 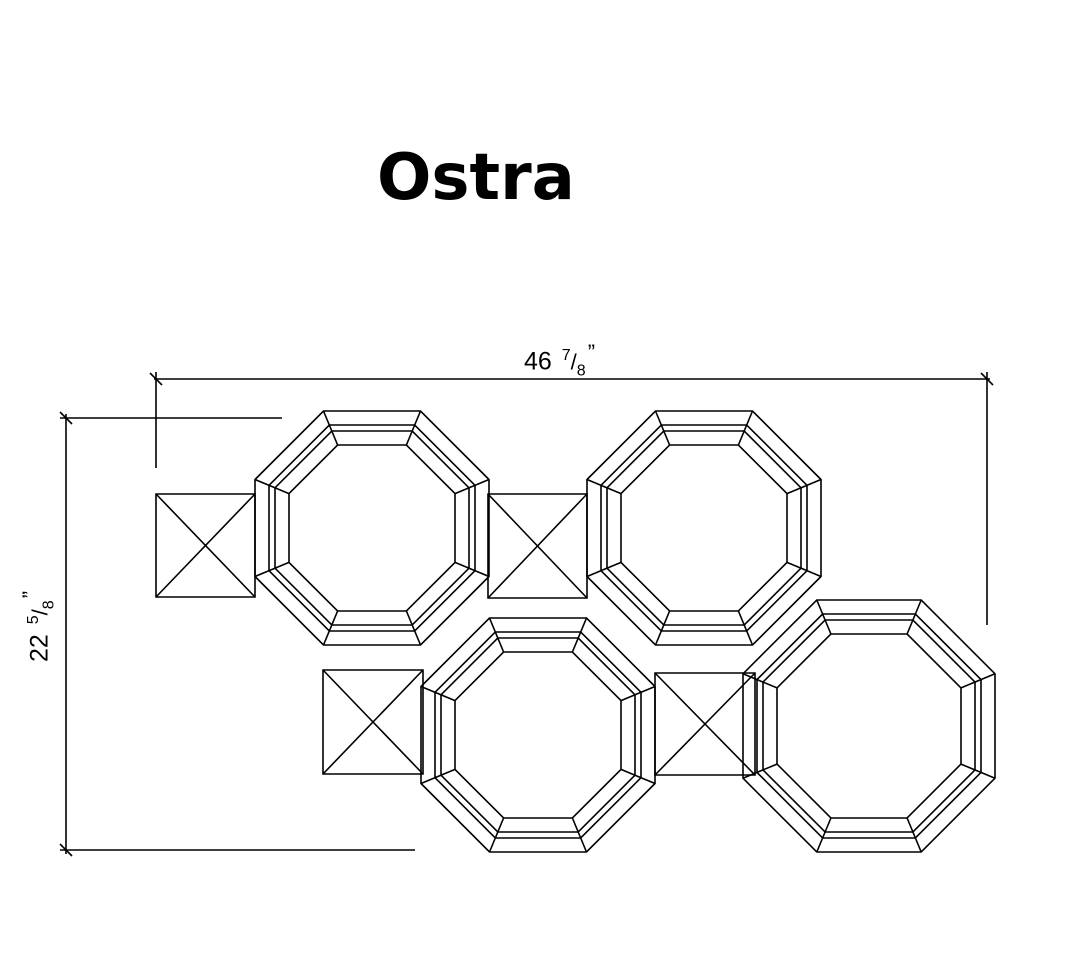 I want to click on width-unit: ”, so click(x=591, y=352).